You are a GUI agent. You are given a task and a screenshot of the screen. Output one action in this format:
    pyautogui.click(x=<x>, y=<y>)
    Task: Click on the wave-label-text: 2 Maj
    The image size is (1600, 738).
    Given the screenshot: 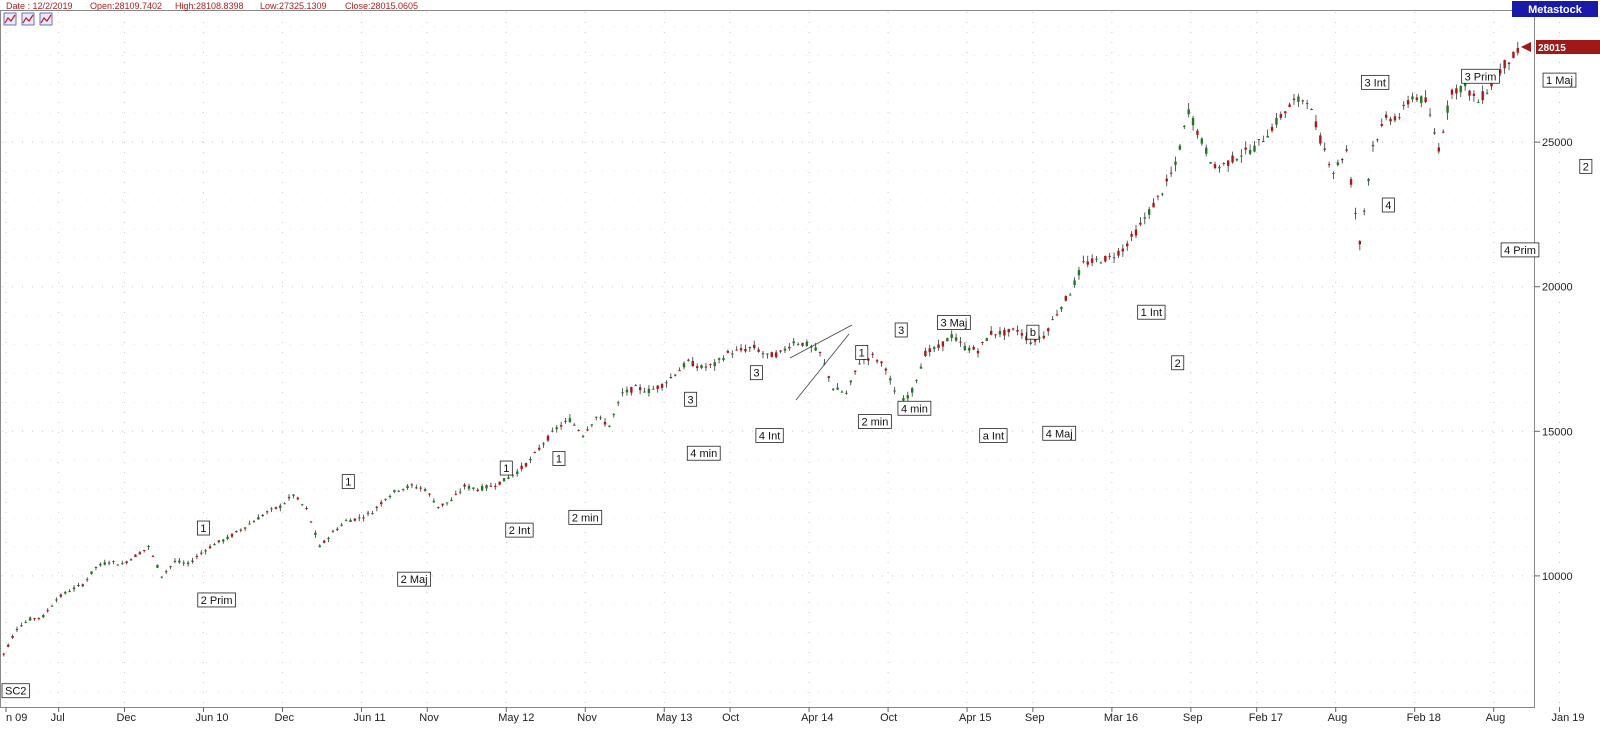 What is the action you would take?
    pyautogui.click(x=414, y=580)
    